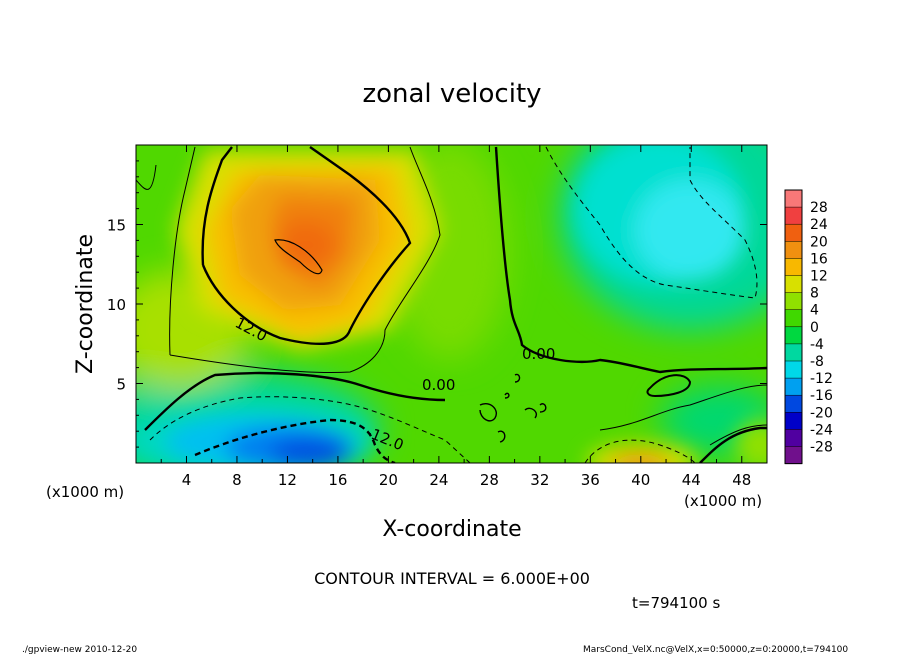 This screenshot has height=658, width=904. What do you see at coordinates (640, 480) in the screenshot?
I see `x-tick-label: 40` at bounding box center [640, 480].